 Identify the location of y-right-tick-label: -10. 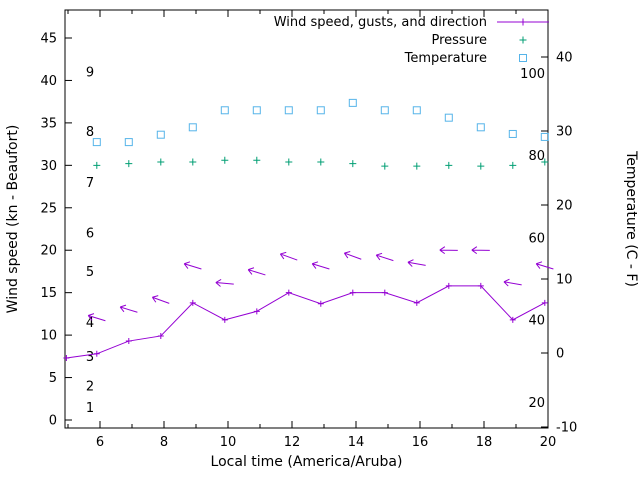
(566, 428).